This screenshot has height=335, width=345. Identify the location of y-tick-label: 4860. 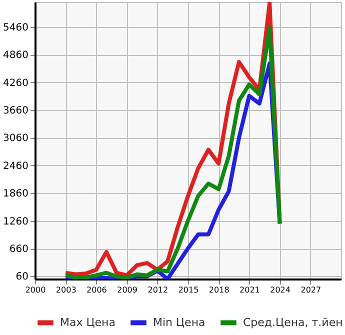
(15, 56).